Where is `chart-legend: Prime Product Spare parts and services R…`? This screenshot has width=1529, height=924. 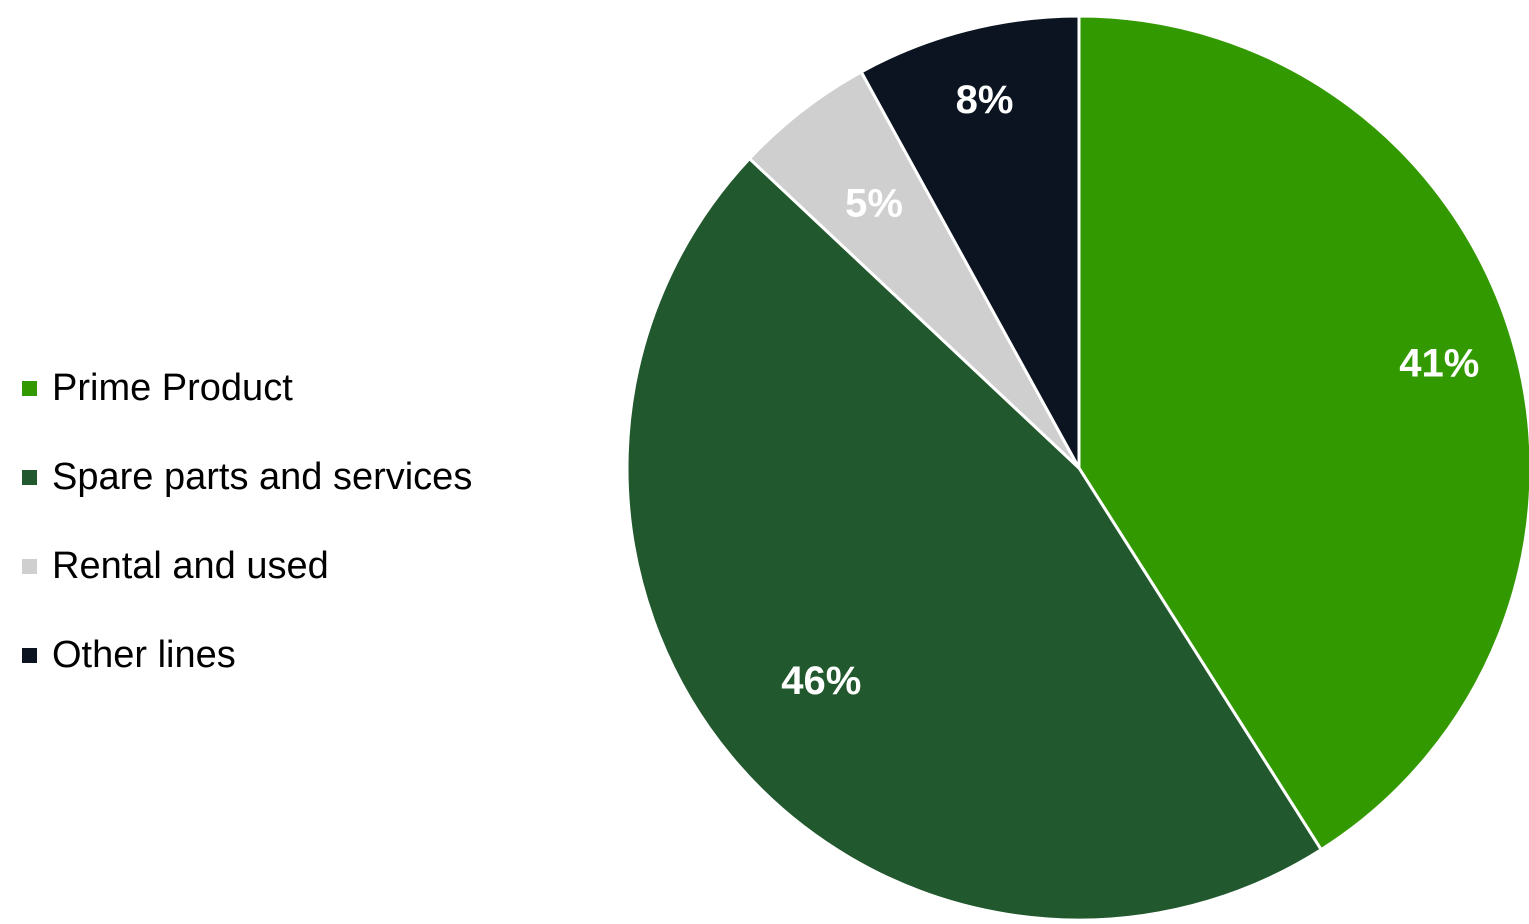
chart-legend: Prime Product Spare parts and services R… is located at coordinates (247, 522).